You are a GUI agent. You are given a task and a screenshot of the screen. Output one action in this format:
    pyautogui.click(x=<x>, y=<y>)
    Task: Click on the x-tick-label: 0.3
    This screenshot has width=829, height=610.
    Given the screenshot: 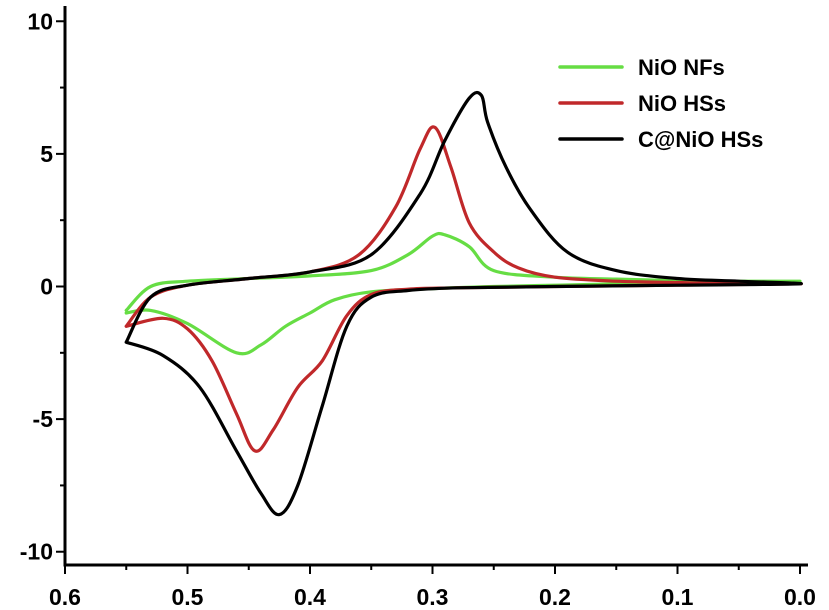 What is the action you would take?
    pyautogui.click(x=433, y=597)
    